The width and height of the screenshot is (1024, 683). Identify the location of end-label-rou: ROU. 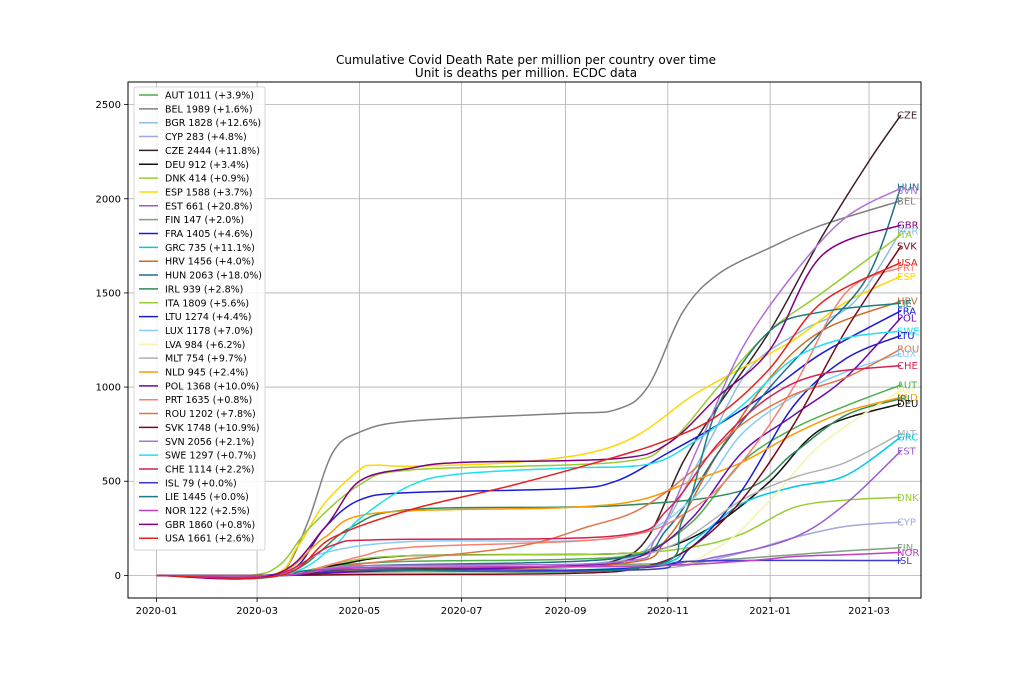
(908, 350).